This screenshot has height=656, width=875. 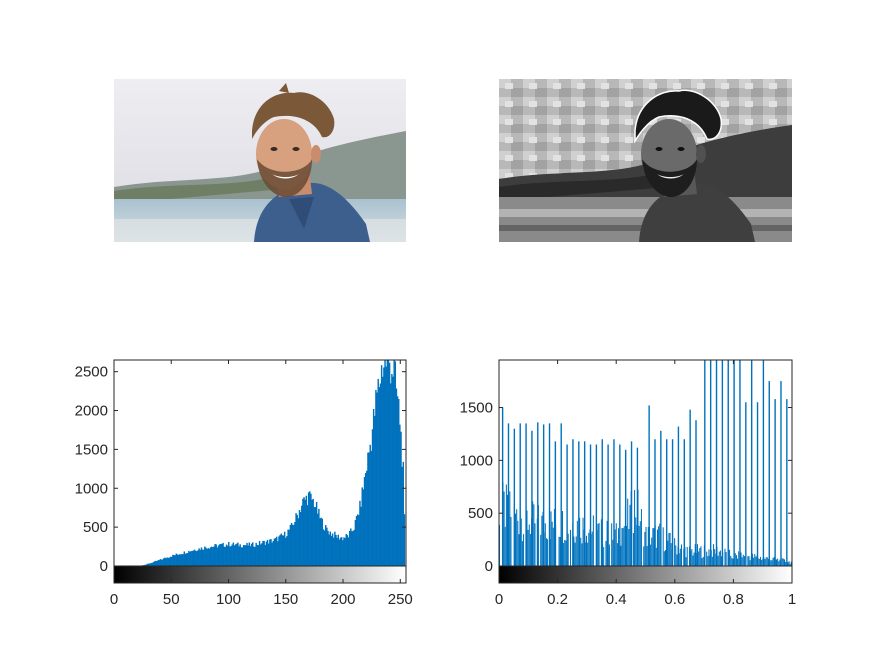 What do you see at coordinates (91, 411) in the screenshot?
I see `hist-left-ytick-label: 2000` at bounding box center [91, 411].